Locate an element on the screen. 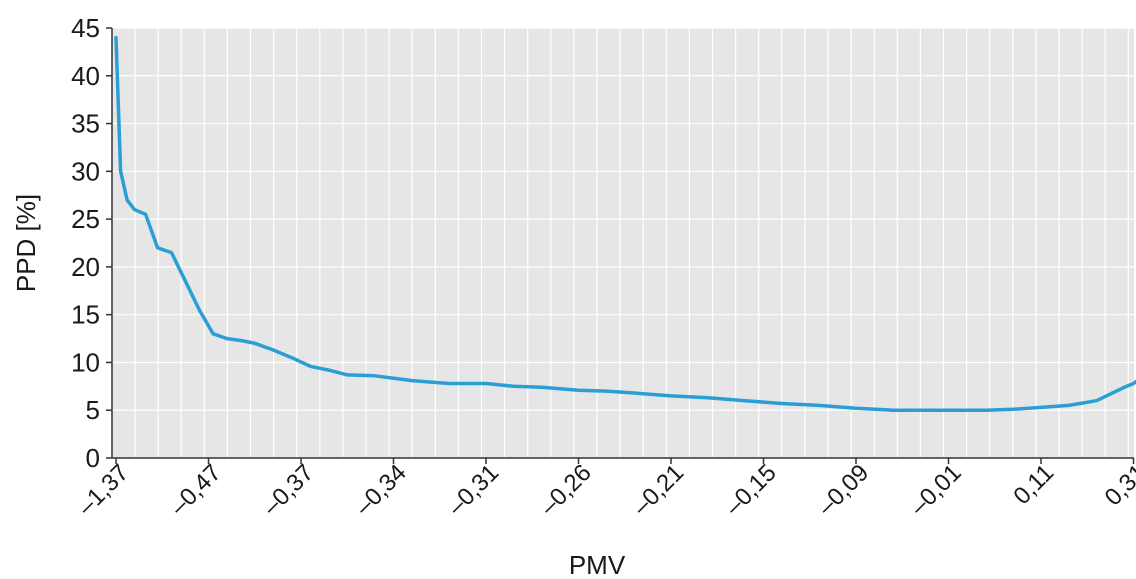 This screenshot has height=579, width=1136. x-tick-label: –0,37 is located at coordinates (289, 490).